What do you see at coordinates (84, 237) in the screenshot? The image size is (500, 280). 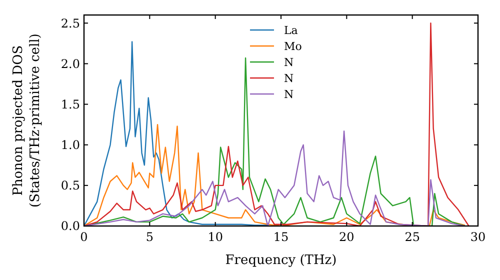 I see `x-tick-label: 0` at bounding box center [84, 237].